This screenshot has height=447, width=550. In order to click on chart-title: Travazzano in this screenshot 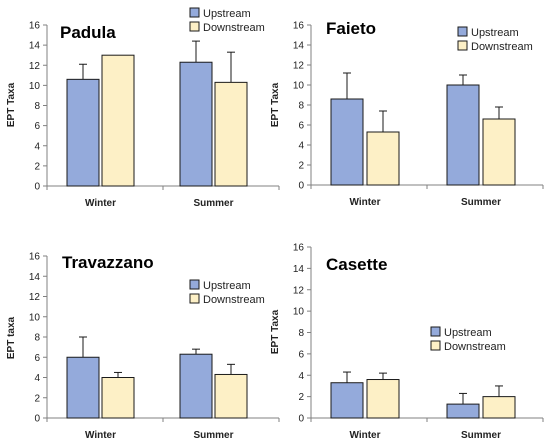, I will do `click(108, 262)`.